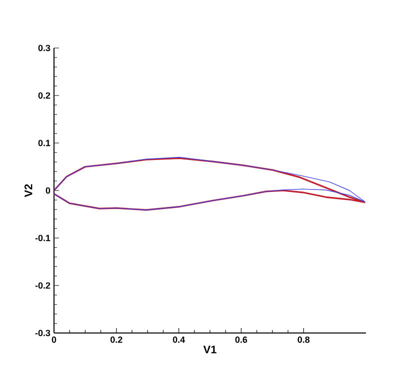  What do you see at coordinates (209, 350) in the screenshot?
I see `x-axis-title: V1` at bounding box center [209, 350].